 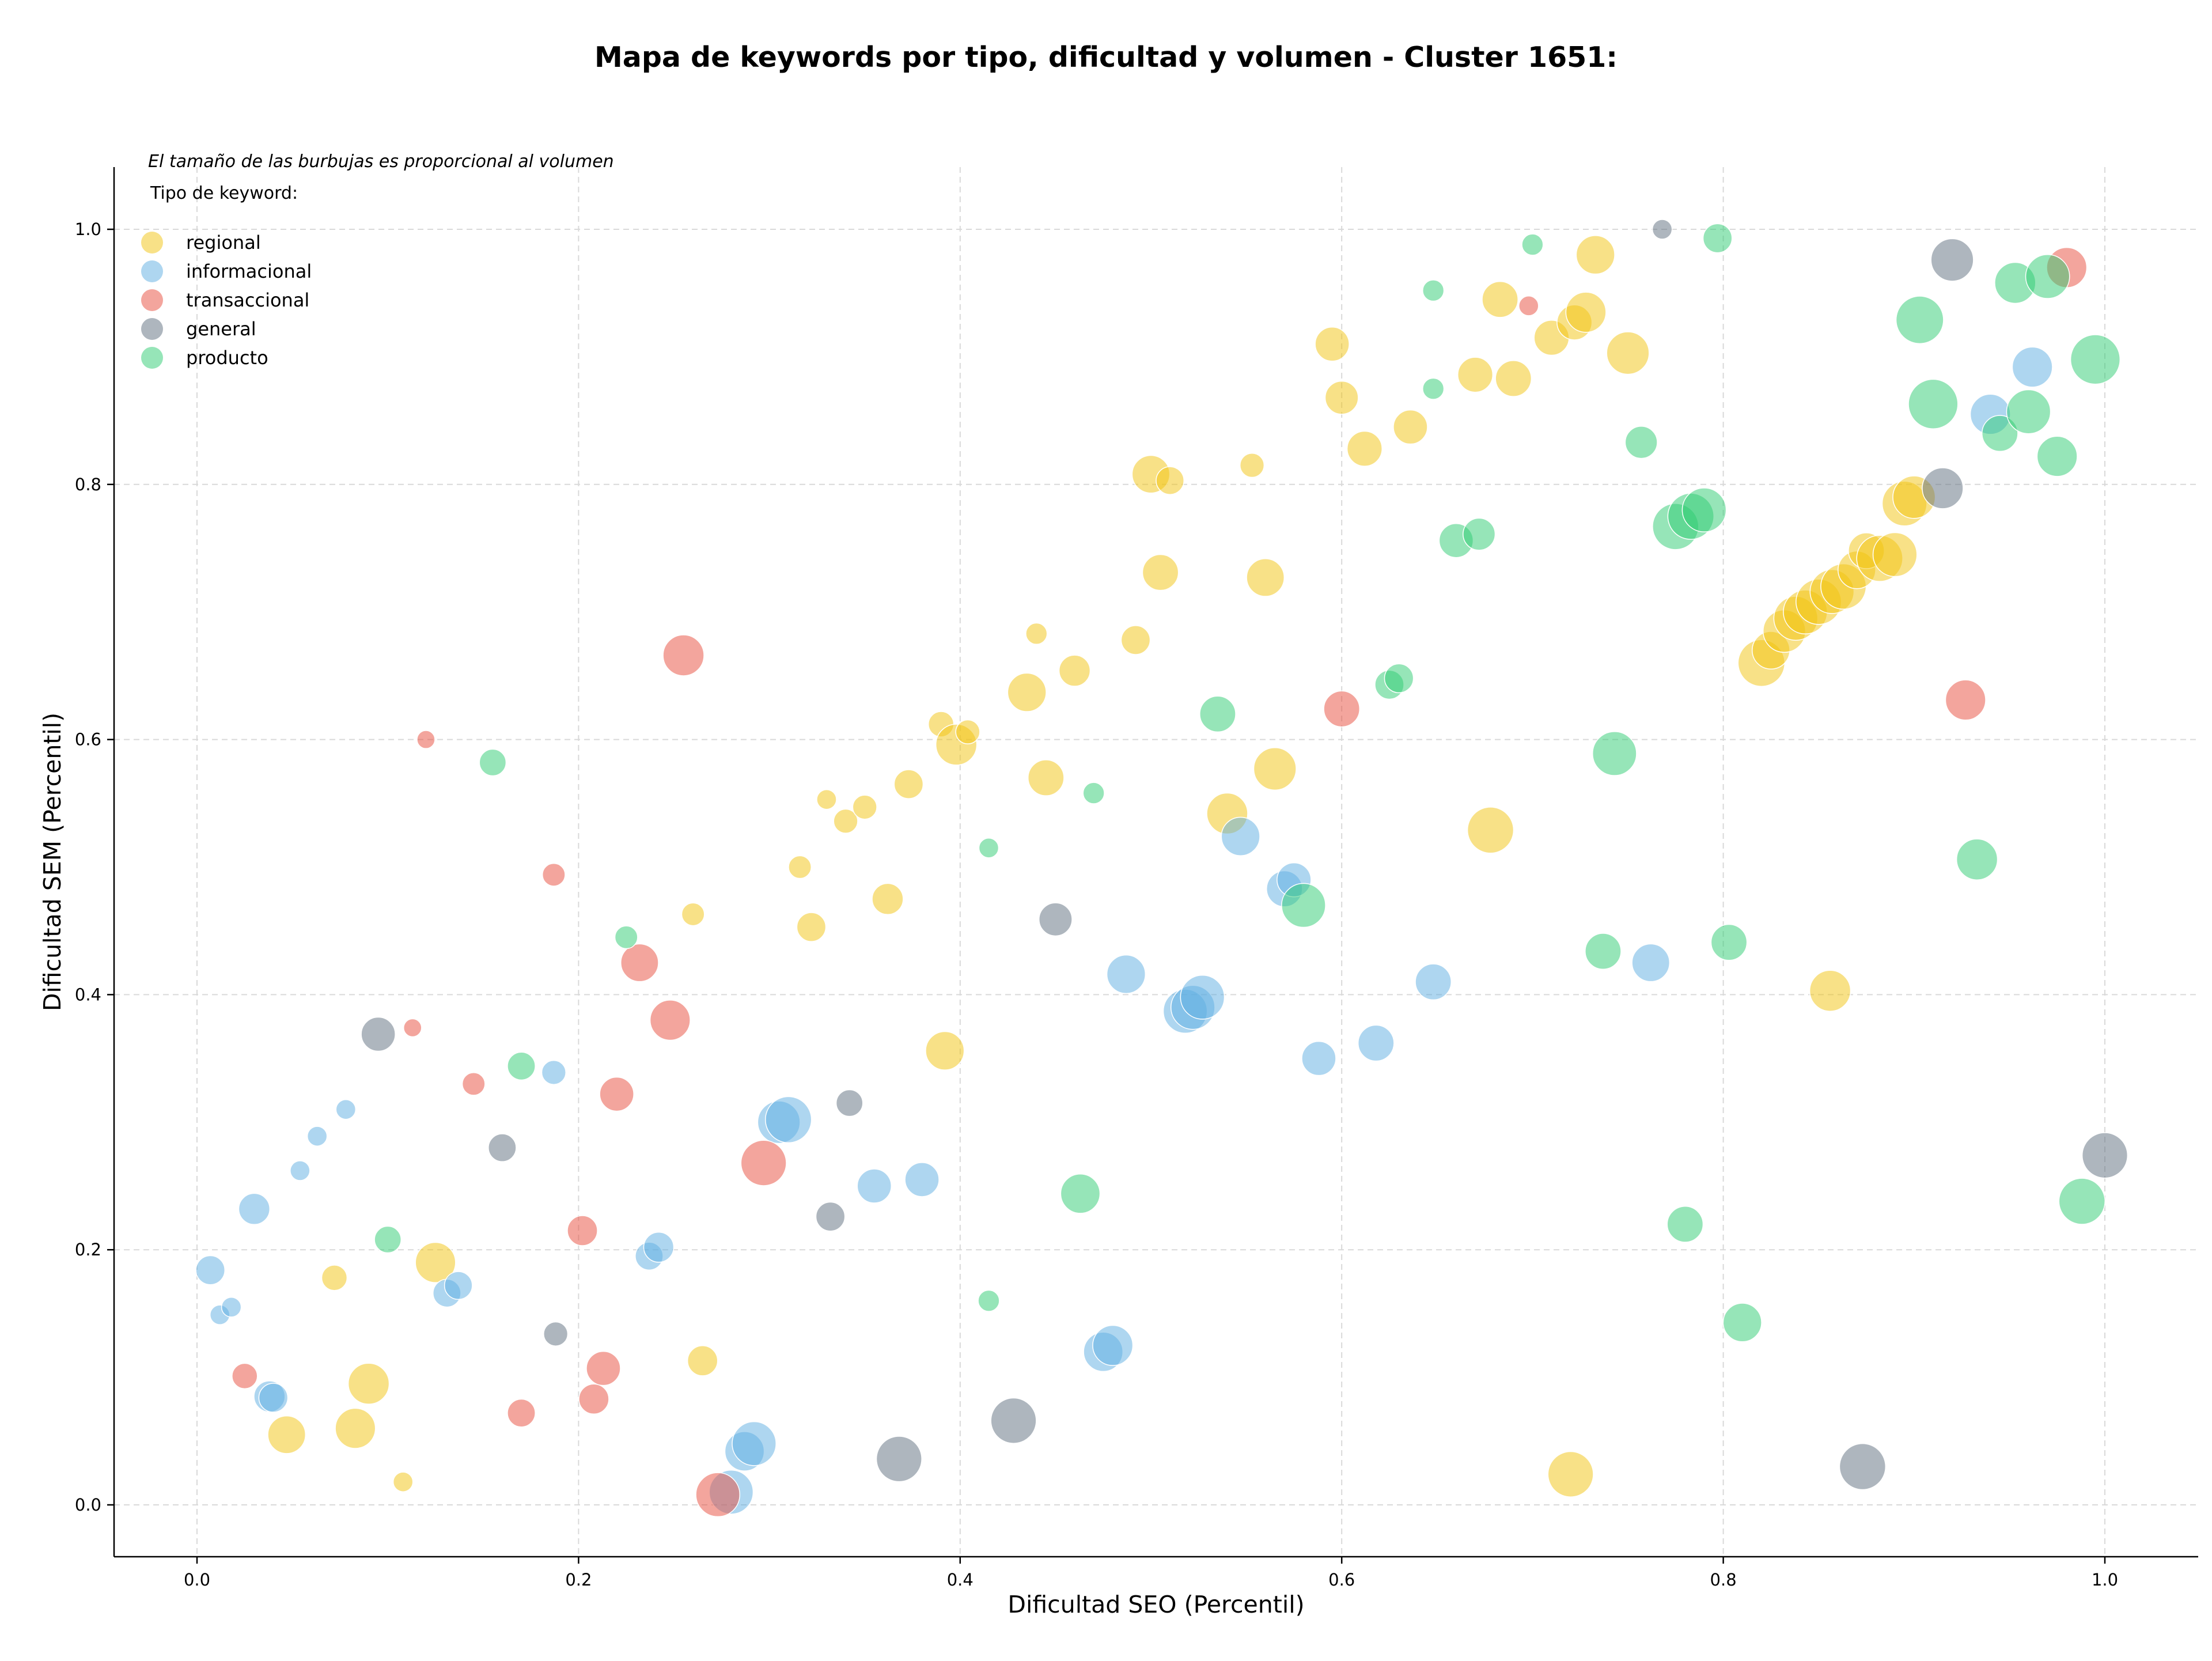 What do you see at coordinates (578, 1580) in the screenshot?
I see `x-tick-label-1: 0.2` at bounding box center [578, 1580].